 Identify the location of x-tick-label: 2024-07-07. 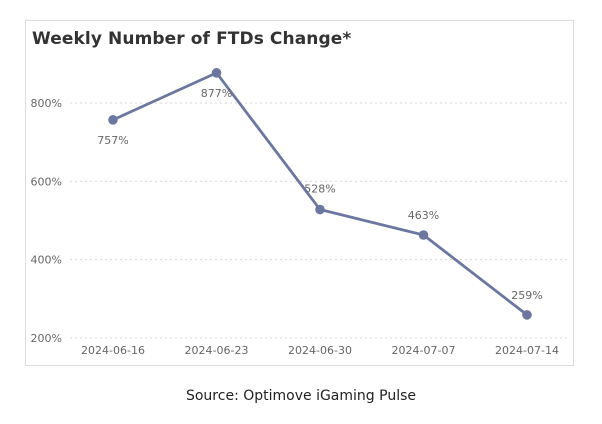
(424, 350).